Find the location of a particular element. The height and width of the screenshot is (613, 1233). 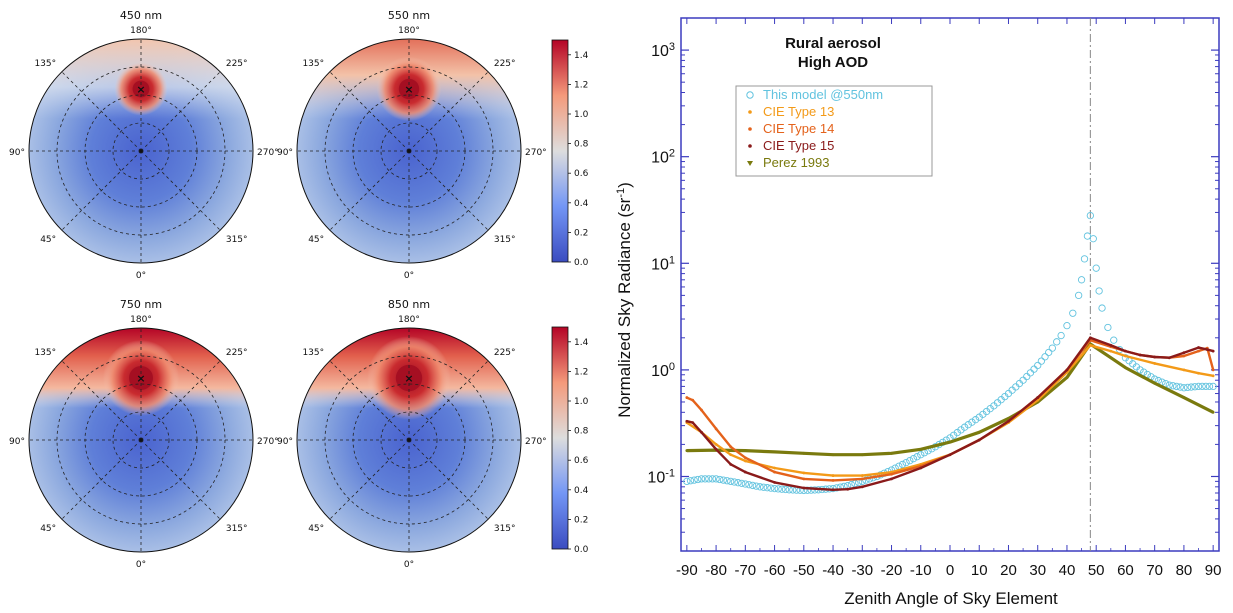

y-tick-label: 10³ is located at coordinates (663, 50).